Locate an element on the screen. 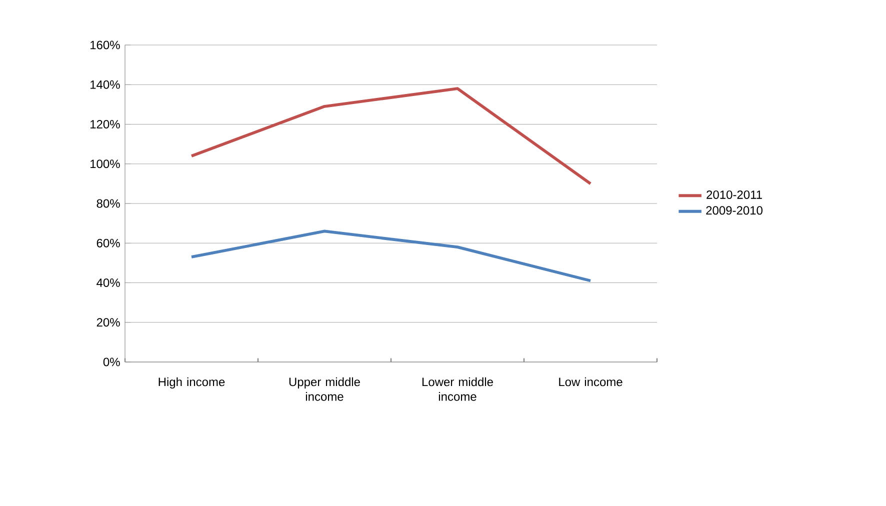  x-tick-label: High income is located at coordinates (191, 383).